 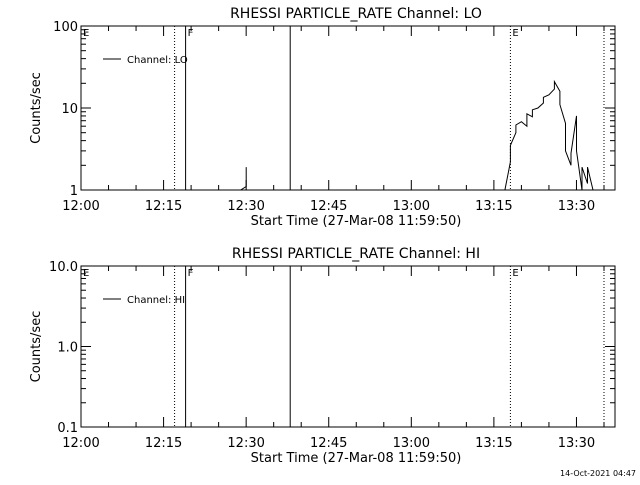 What do you see at coordinates (63, 267) in the screenshot?
I see `y-tick-label: 10.0` at bounding box center [63, 267].